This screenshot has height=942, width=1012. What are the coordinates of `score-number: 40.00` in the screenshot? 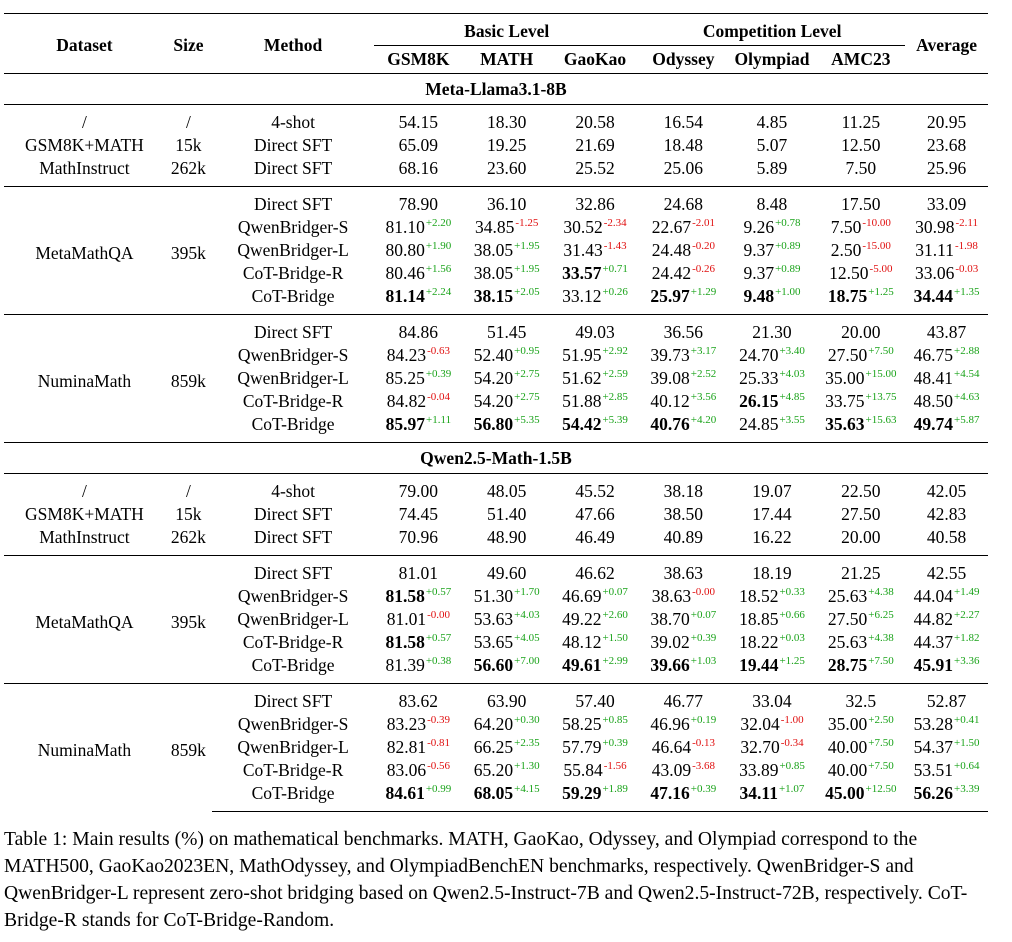 It's located at (847, 770).